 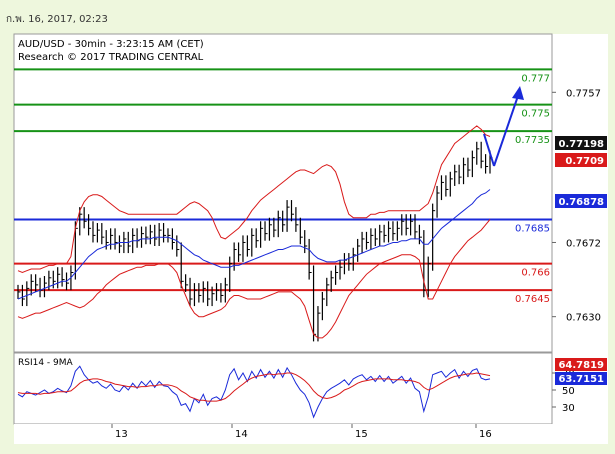 What do you see at coordinates (241, 434) in the screenshot?
I see `time-tick-label-1: 14` at bounding box center [241, 434].